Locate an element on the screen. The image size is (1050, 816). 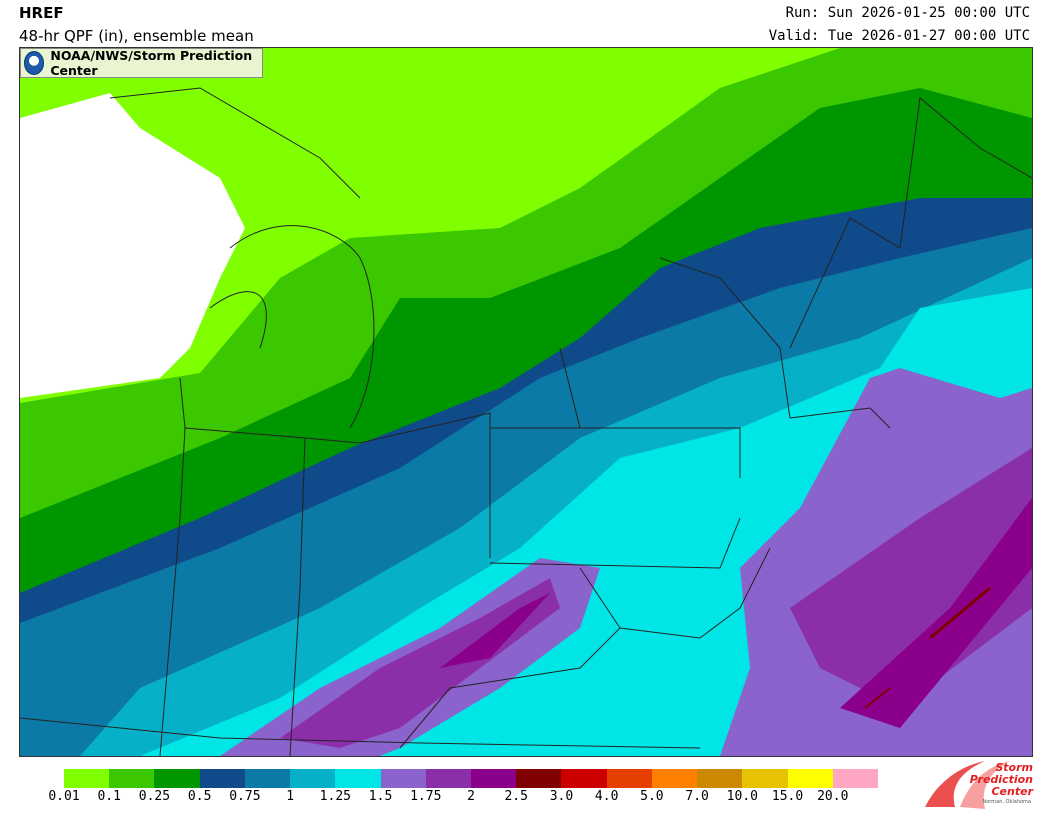
color-legend is located at coordinates (471, 778).